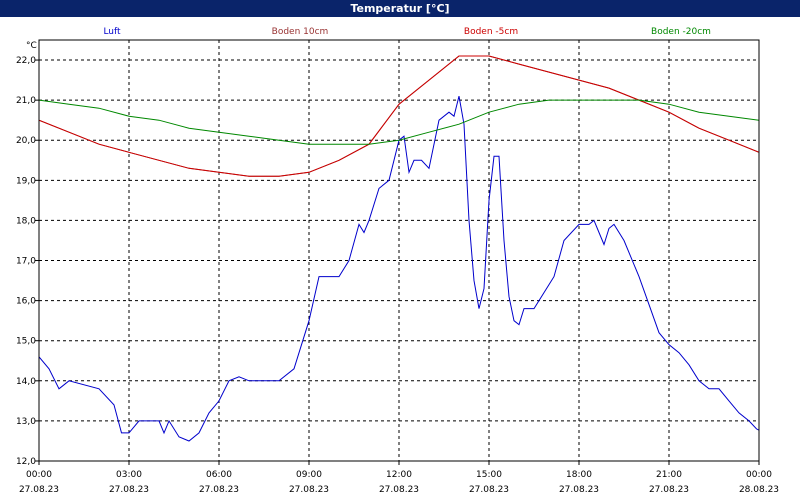  What do you see at coordinates (681, 32) in the screenshot?
I see `legend-entry: Boden -20cm` at bounding box center [681, 32].